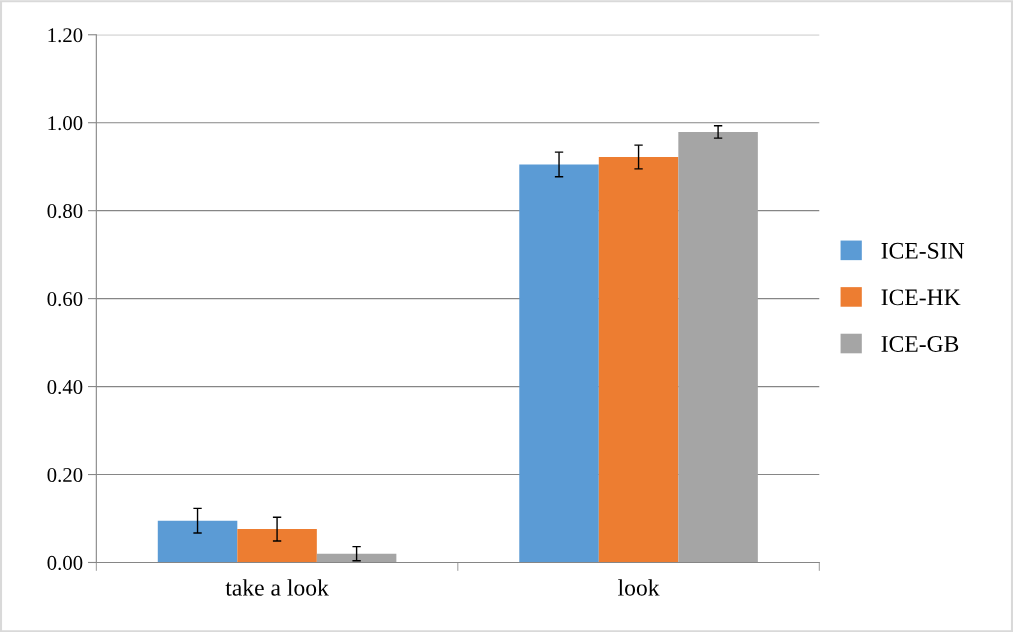 This screenshot has width=1014, height=632. Describe the element at coordinates (920, 344) in the screenshot. I see `legend-label: ICE-GB` at that location.